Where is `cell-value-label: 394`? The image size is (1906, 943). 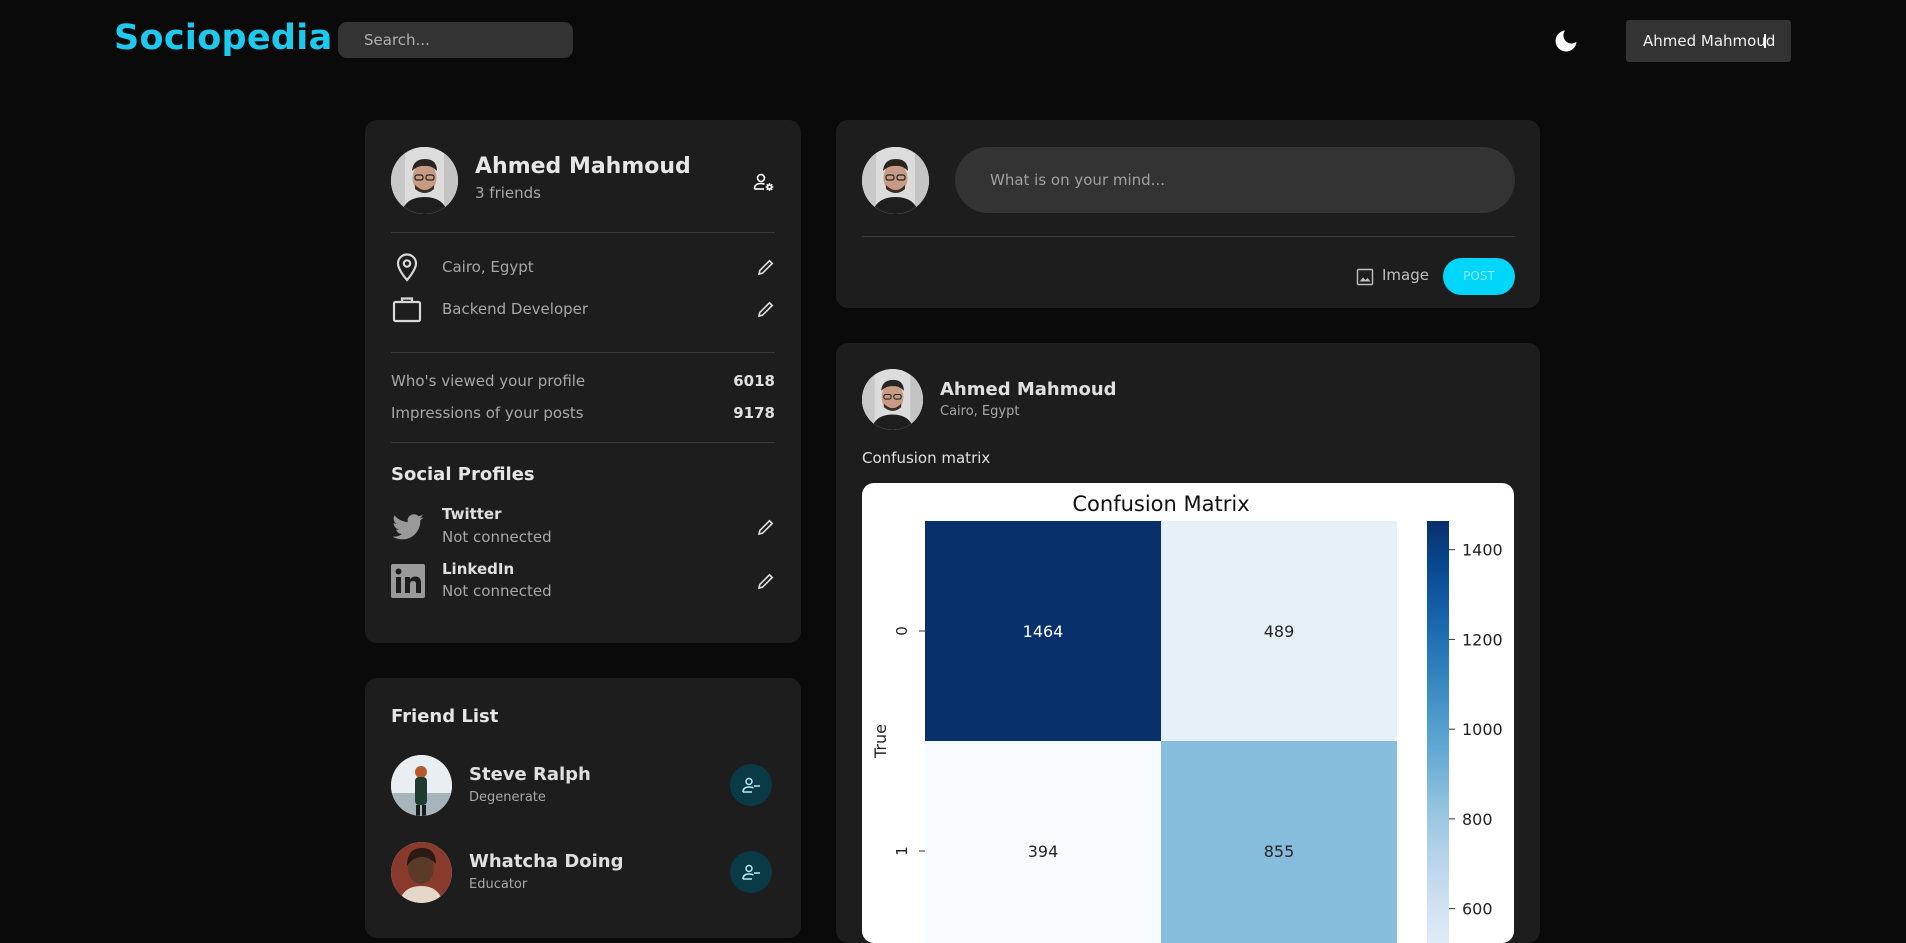 cell-value-label: 394 is located at coordinates (1043, 851).